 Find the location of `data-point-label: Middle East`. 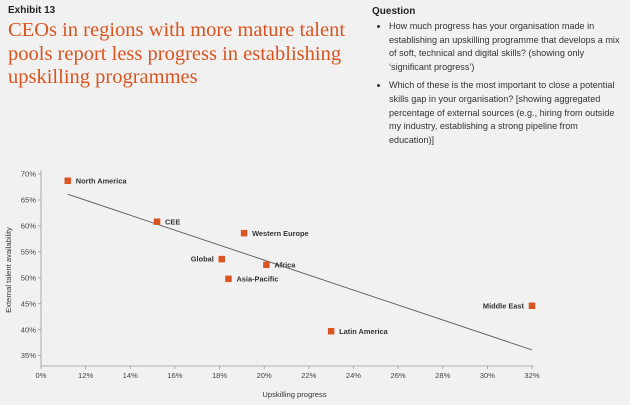

data-point-label: Middle East is located at coordinates (504, 305).